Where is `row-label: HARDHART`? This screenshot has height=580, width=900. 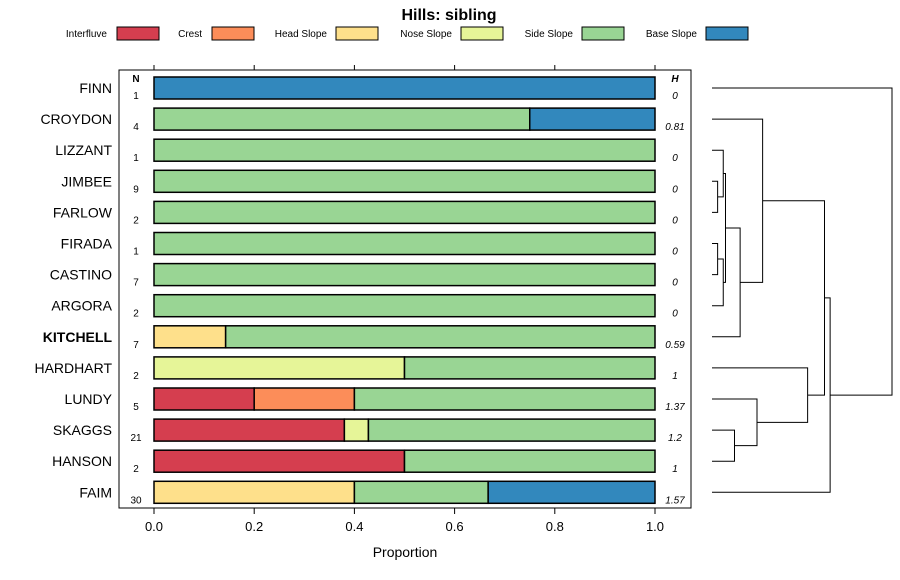
row-label: HARDHART is located at coordinates (73, 368).